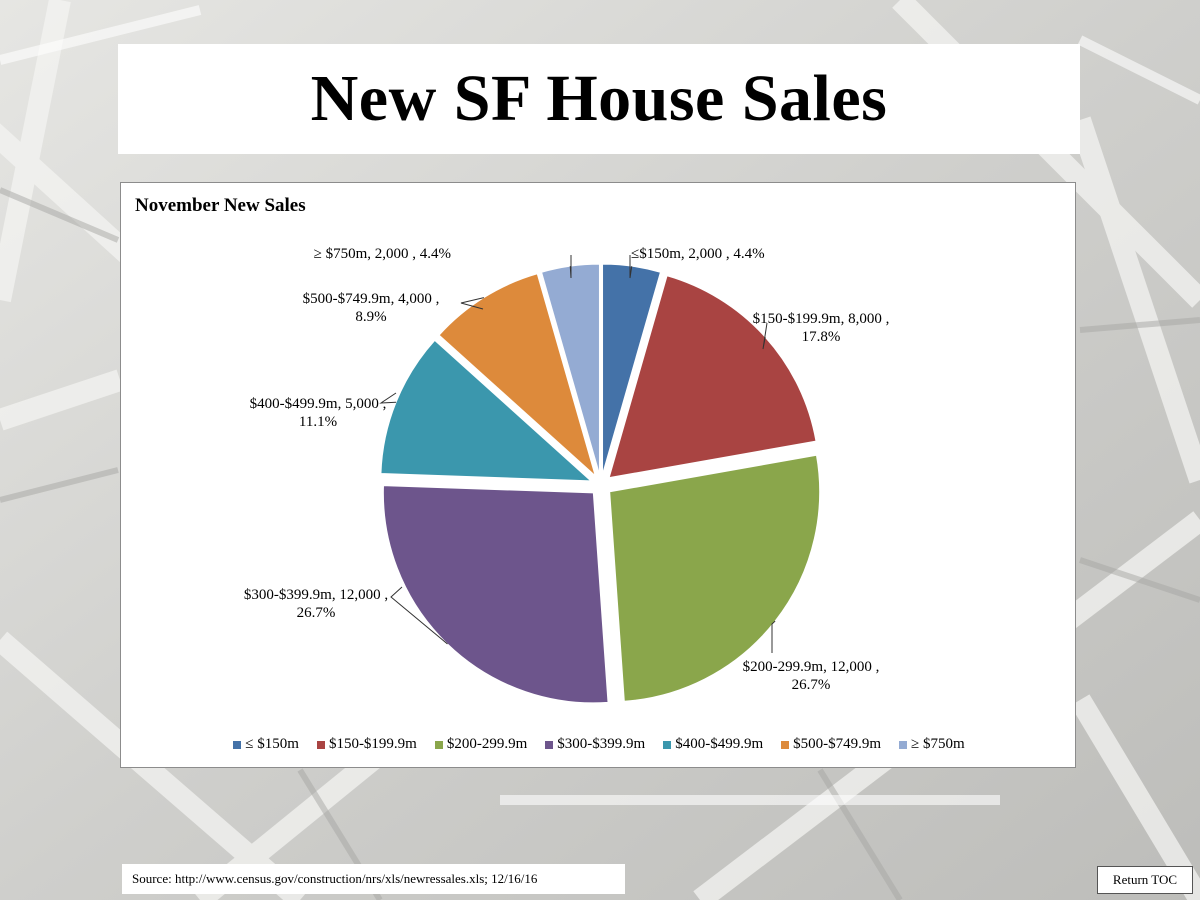 The height and width of the screenshot is (900, 1200). What do you see at coordinates (371, 308) in the screenshot?
I see `data-label: $500-$749.9m, 4,000 , 8.9%` at bounding box center [371, 308].